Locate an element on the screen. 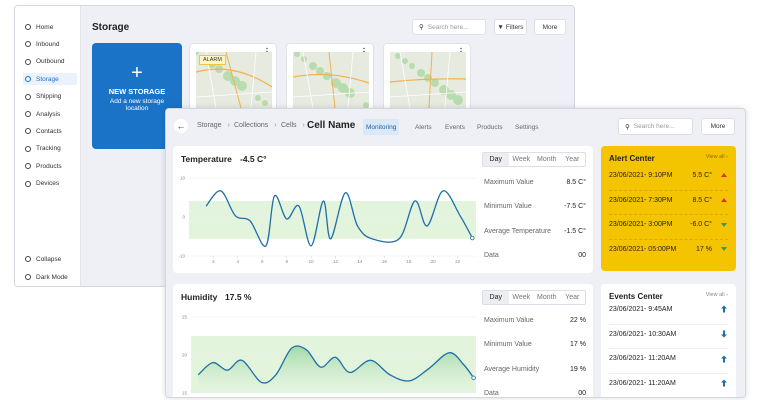  filters-button: ▼ Filters is located at coordinates (510, 27).